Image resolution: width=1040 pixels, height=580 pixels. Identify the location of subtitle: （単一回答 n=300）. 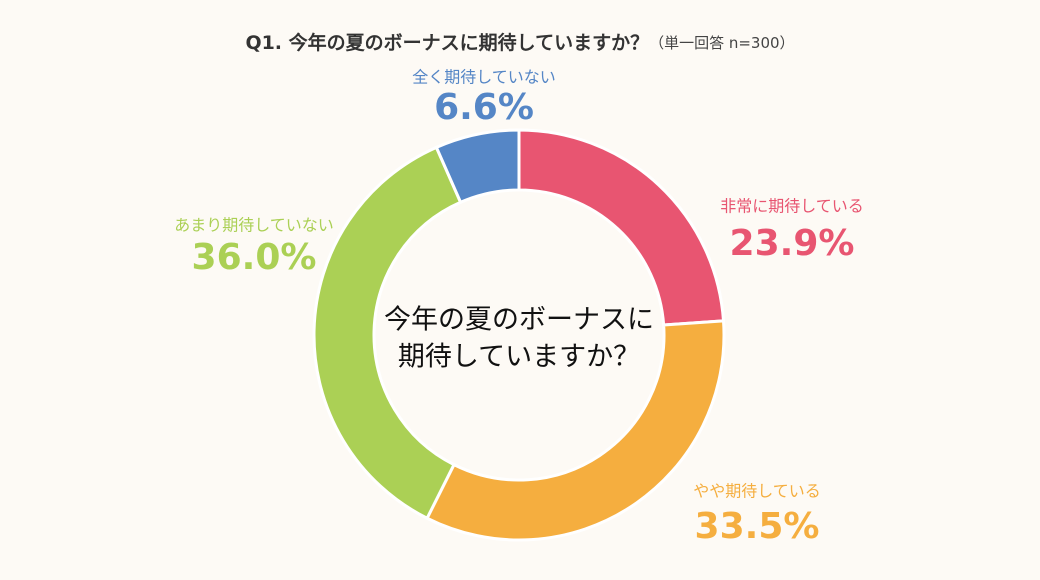
(721, 43).